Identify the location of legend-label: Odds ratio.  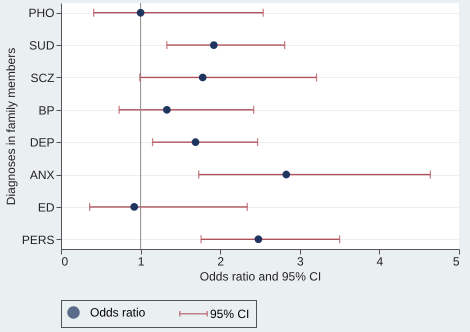
(118, 313).